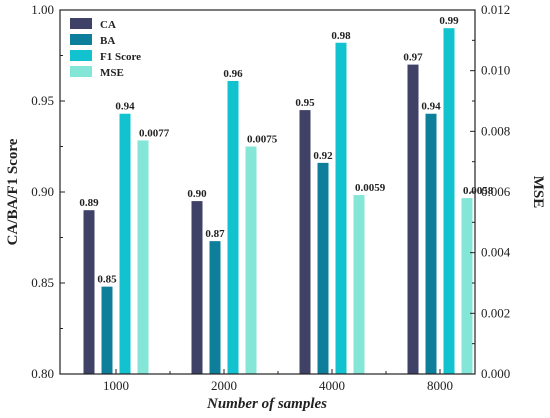 This screenshot has height=418, width=550. I want to click on bar-ba-2000, so click(215, 307).